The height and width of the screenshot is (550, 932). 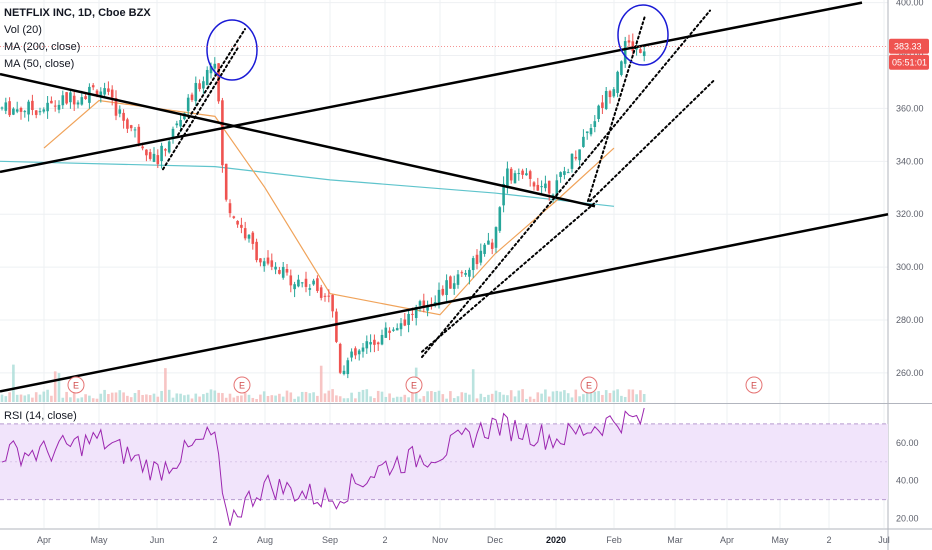 What do you see at coordinates (232, 50) in the screenshot?
I see `highlight-circle-june` at bounding box center [232, 50].